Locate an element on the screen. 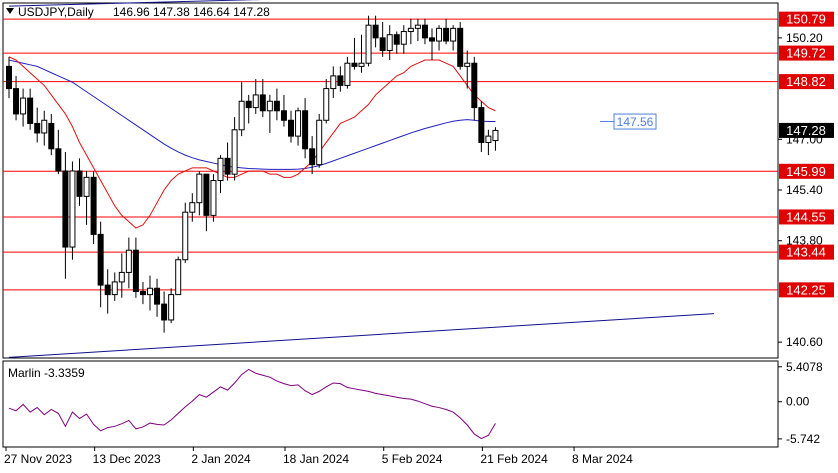 The height and width of the screenshot is (473, 838). date-label: 21 Feb 2024 is located at coordinates (514, 459).